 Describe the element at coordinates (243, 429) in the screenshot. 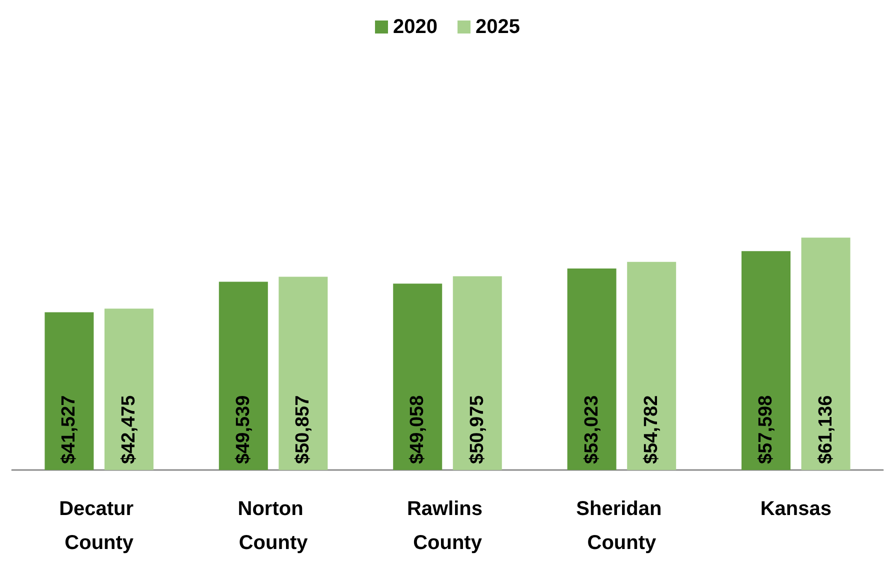

I see `data-label: $49,539` at that location.